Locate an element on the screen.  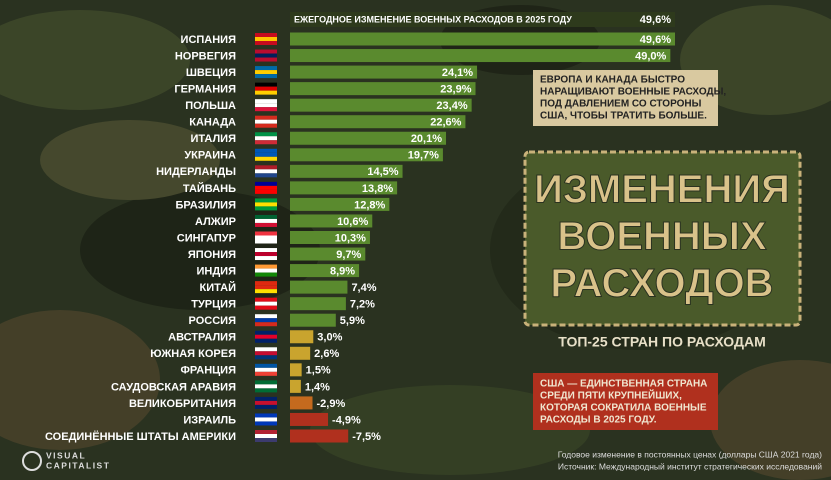
value-label: 8,9% is located at coordinates (342, 271).